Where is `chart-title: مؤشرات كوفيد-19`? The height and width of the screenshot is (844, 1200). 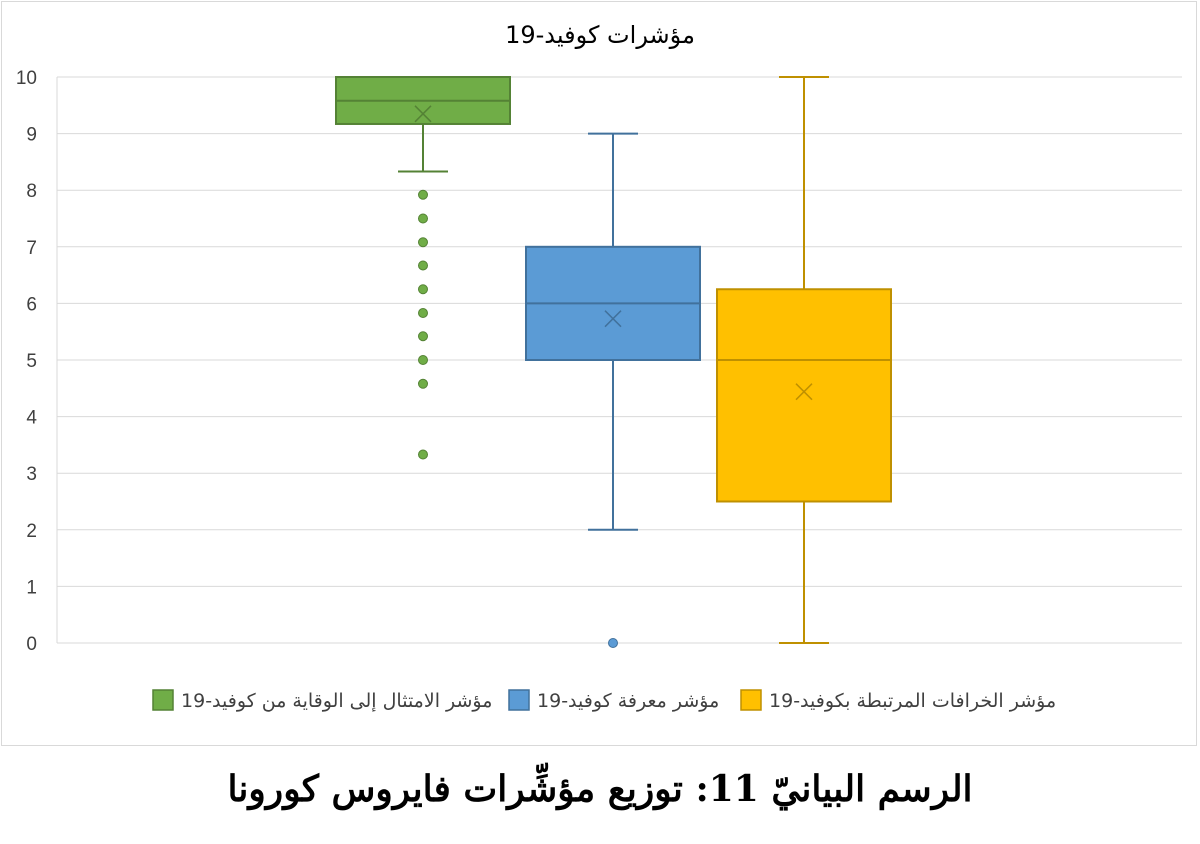 chart-title: مؤشرات كوفيد-19 is located at coordinates (600, 35).